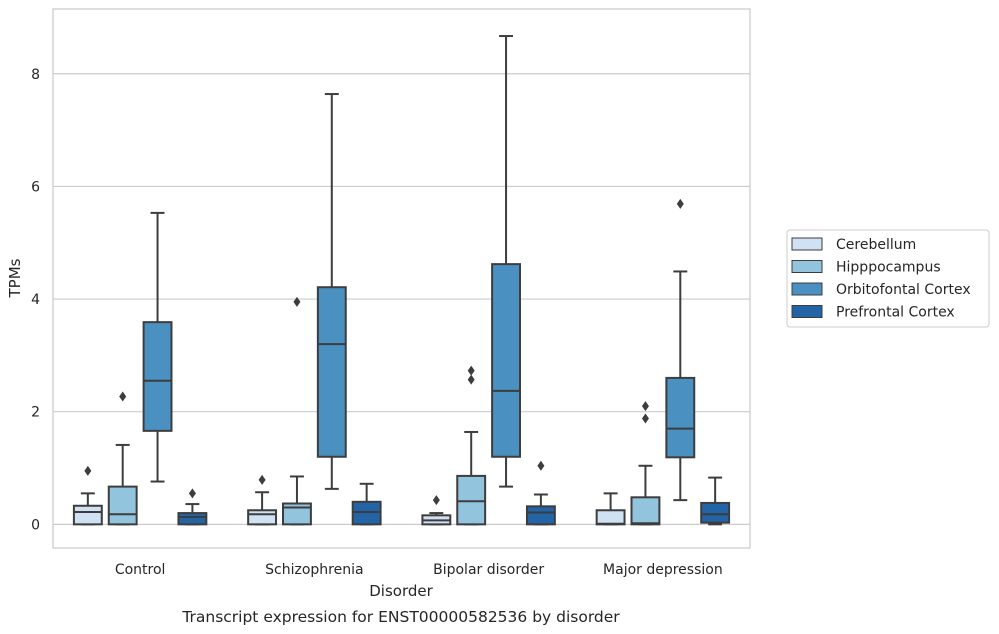 The height and width of the screenshot is (634, 999). Describe the element at coordinates (140, 570) in the screenshot. I see `x-tick-label: Control` at that location.